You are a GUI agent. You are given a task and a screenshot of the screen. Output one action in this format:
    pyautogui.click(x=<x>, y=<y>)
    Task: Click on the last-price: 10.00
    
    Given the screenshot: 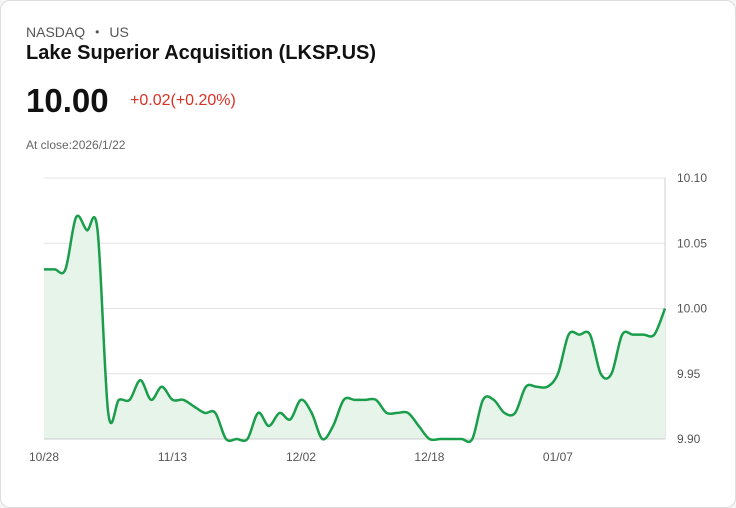 What is the action you would take?
    pyautogui.click(x=67, y=100)
    